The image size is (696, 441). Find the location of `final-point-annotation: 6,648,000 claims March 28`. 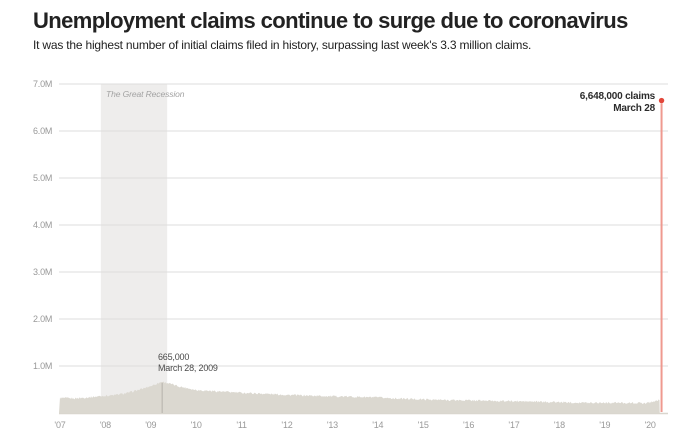

final-point-annotation: 6,648,000 claims March 28 is located at coordinates (617, 102).